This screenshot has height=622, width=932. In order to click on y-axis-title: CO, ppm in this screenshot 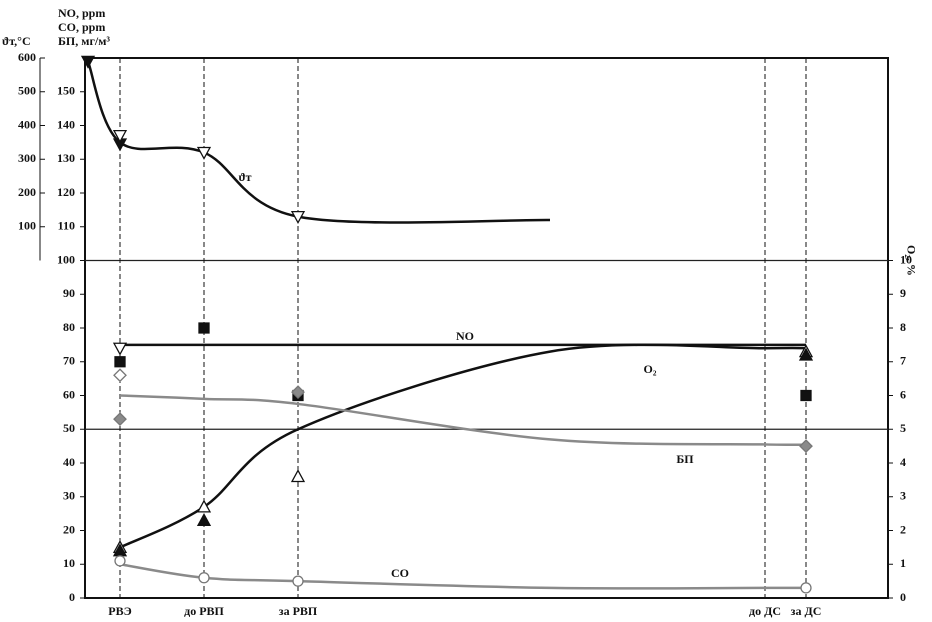, I will do `click(81, 27)`.